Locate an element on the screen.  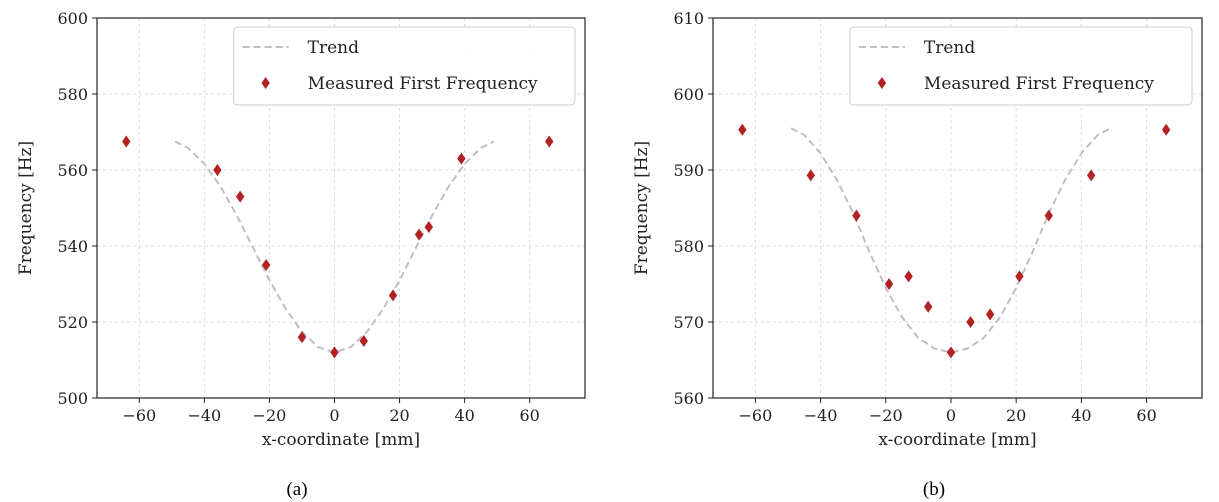
y-tick-label: 590 is located at coordinates (688, 170).